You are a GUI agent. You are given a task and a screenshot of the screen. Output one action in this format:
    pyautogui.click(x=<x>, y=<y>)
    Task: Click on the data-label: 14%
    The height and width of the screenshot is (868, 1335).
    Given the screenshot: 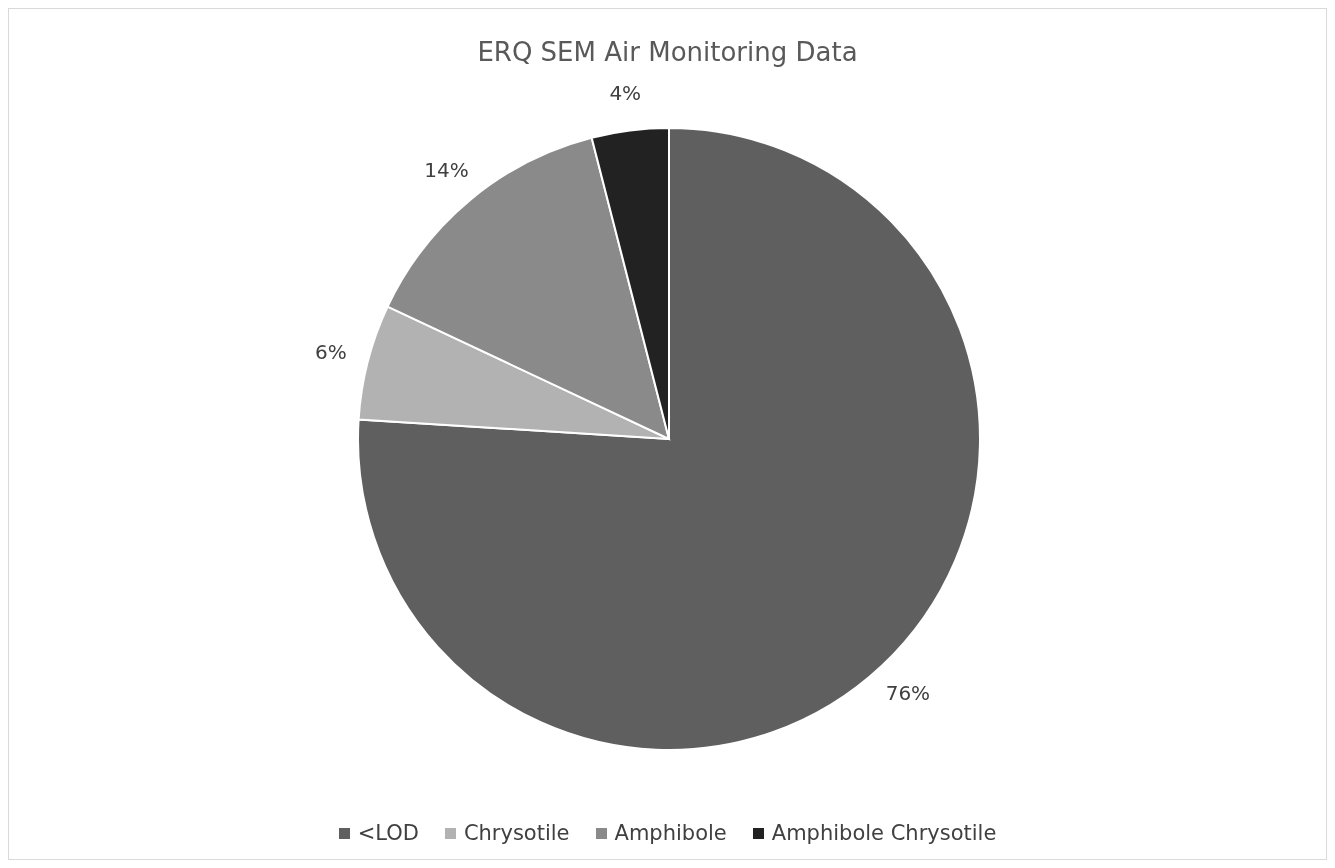 What is the action you would take?
    pyautogui.click(x=446, y=170)
    